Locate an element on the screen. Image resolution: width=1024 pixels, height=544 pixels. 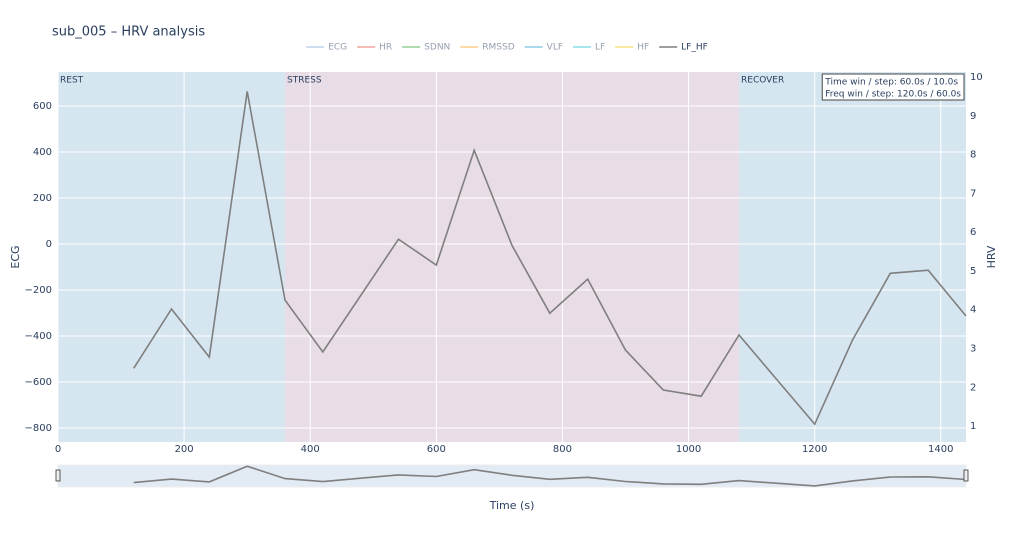
y-tick-label: 200 is located at coordinates (42, 198).